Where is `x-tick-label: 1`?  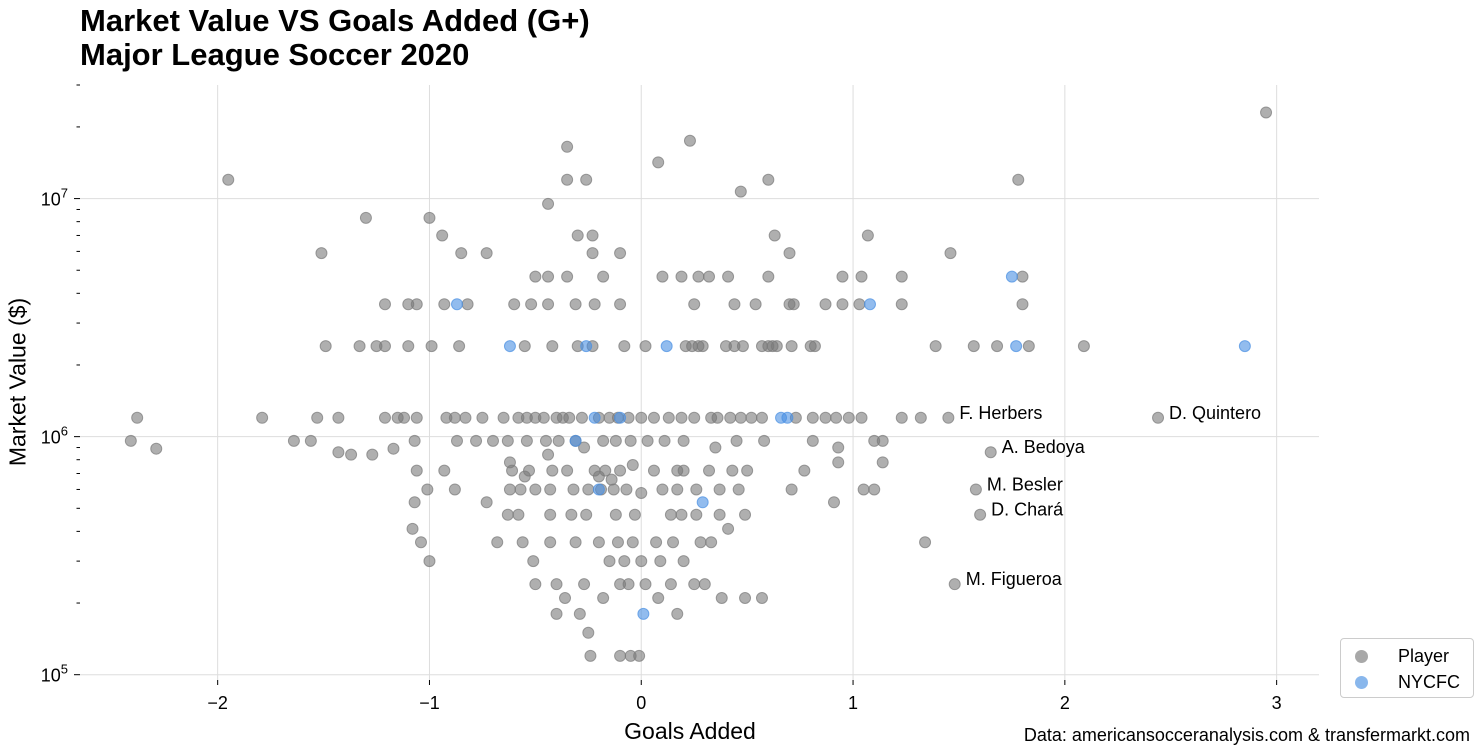
x-tick-label: 1 is located at coordinates (853, 703).